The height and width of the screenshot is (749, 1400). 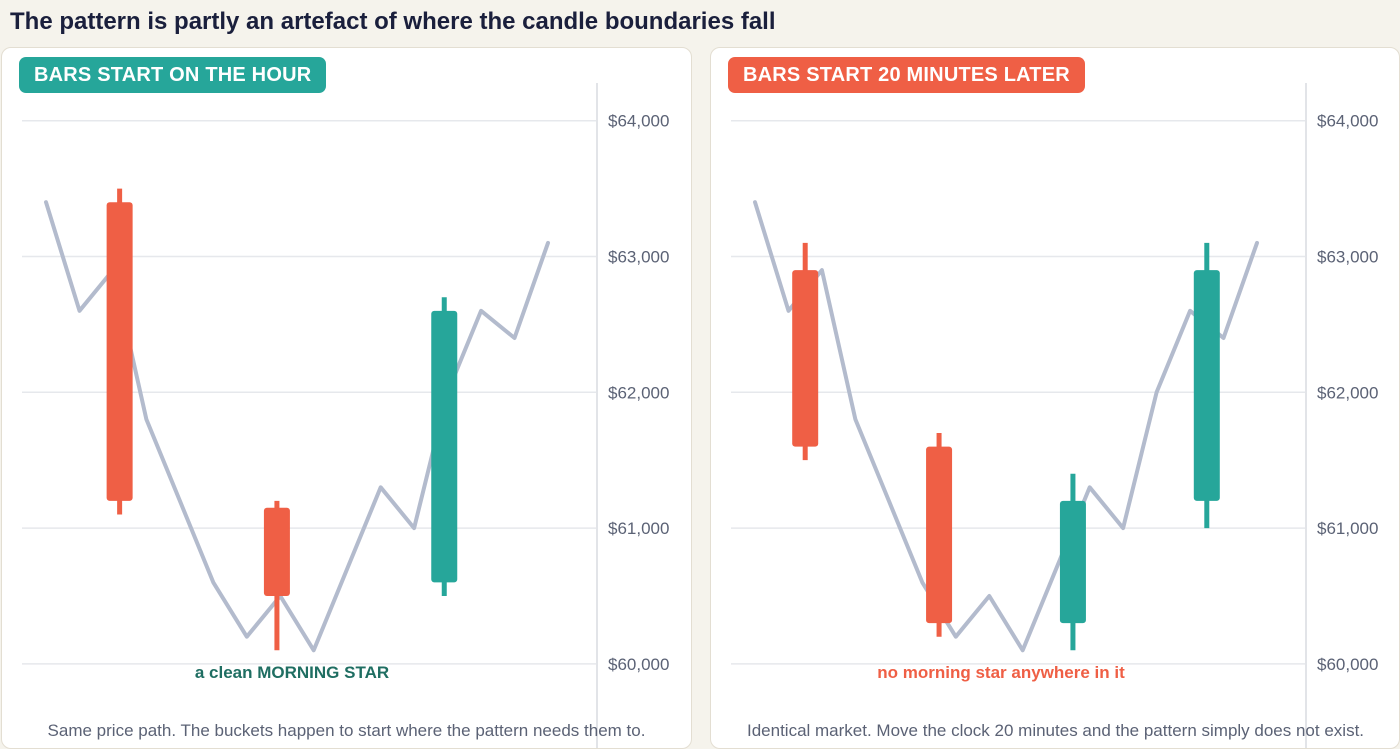 What do you see at coordinates (292, 672) in the screenshot?
I see `chart-caption: a clean MORNING STAR` at bounding box center [292, 672].